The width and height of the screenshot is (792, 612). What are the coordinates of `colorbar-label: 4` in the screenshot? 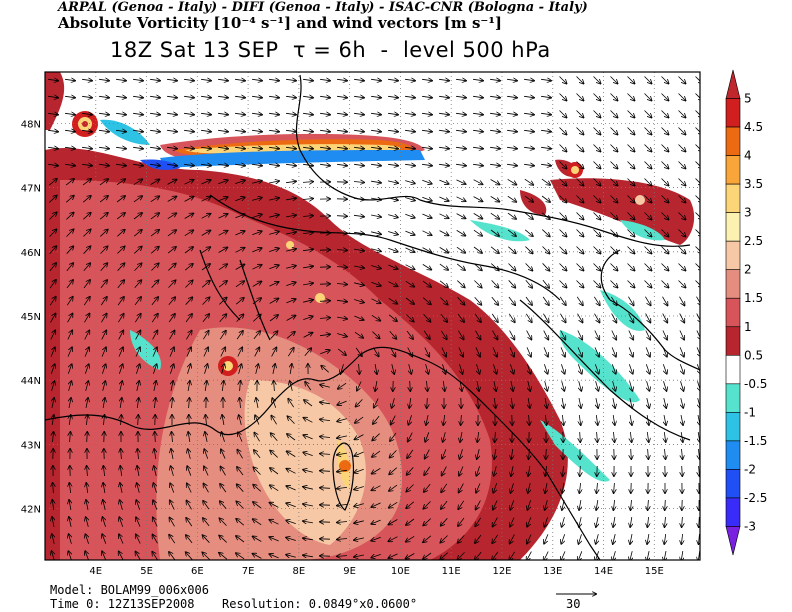 It's located at (748, 156).